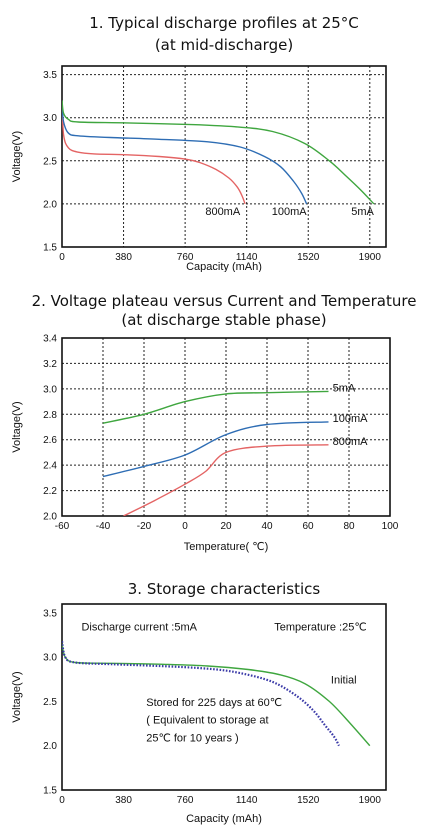 This screenshot has height=826, width=448. What do you see at coordinates (224, 23) in the screenshot?
I see `chart-title-line: 1. Typical discharge profiles at 25°C` at bounding box center [224, 23].